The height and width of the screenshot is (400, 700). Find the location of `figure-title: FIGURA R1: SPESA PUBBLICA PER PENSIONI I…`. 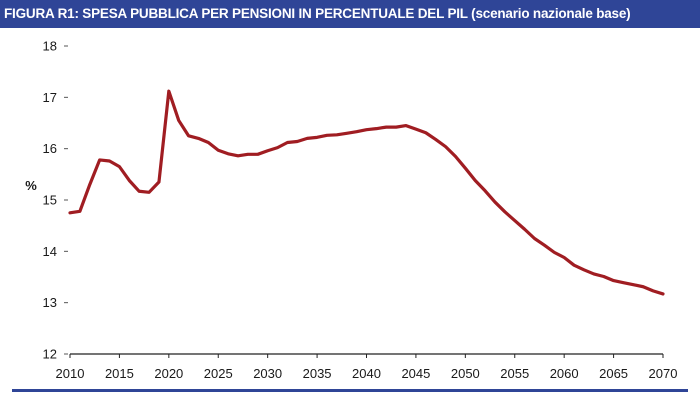

figure-title: FIGURA R1: SPESA PUBBLICA PER PENSIONI I… is located at coordinates (350, 14).